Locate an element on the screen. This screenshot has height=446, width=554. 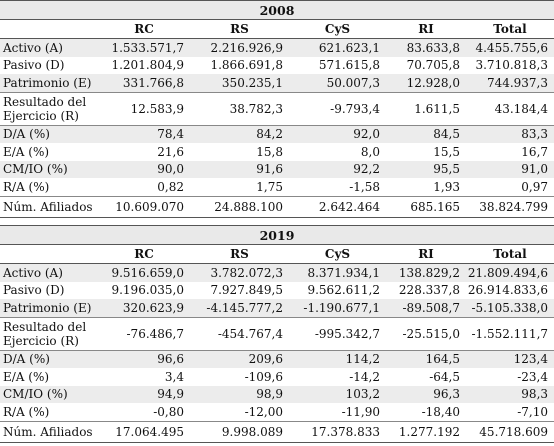
table-cell: -454.767,4 is located at coordinates (239, 334).